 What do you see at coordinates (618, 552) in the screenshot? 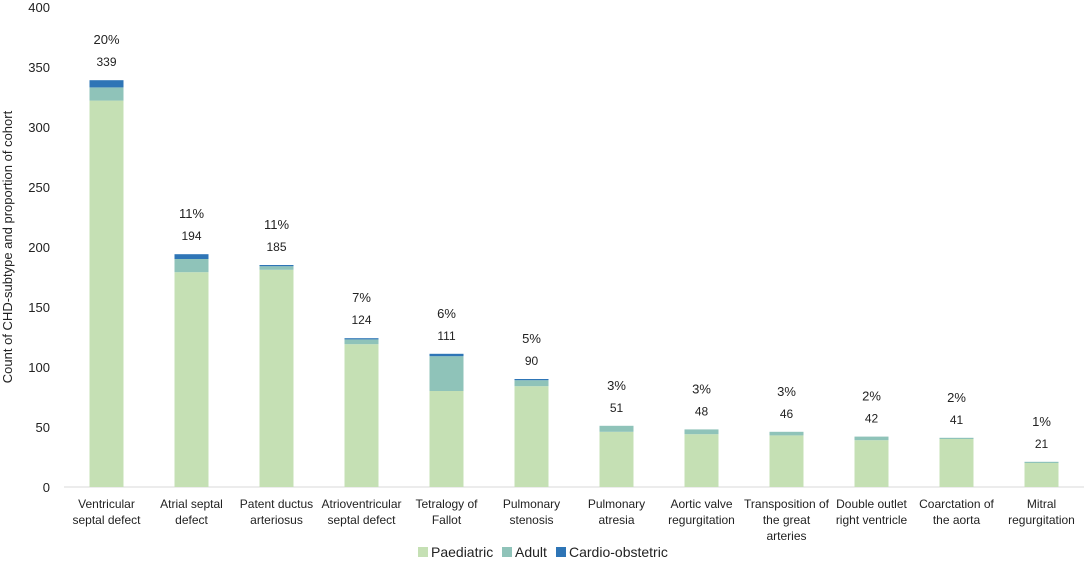
I see `legend-label: Cardio-obstetric` at bounding box center [618, 552].